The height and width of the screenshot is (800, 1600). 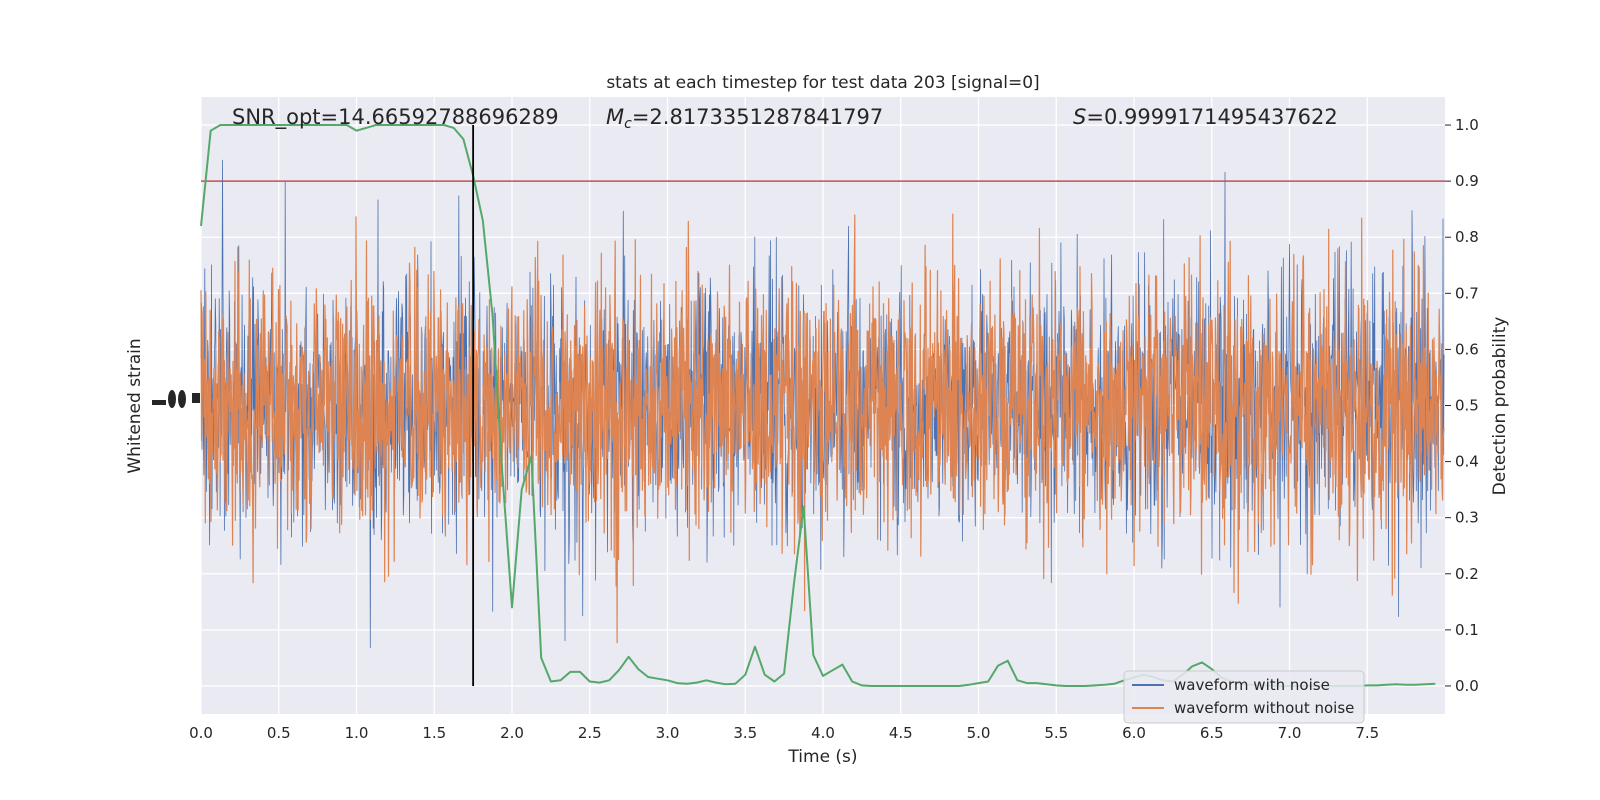 What do you see at coordinates (434, 733) in the screenshot?
I see `x-tick-label: 1.5` at bounding box center [434, 733].